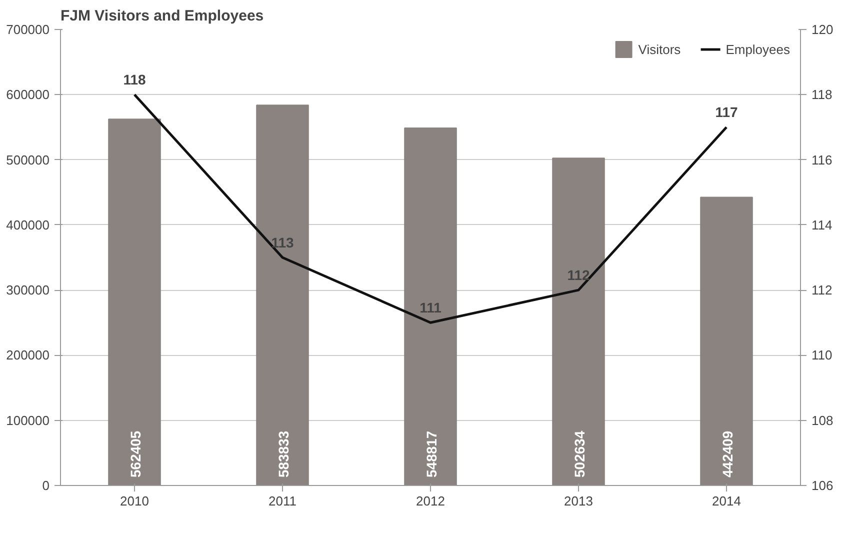 Image resolution: width=864 pixels, height=537 pixels. Describe the element at coordinates (28, 160) in the screenshot. I see `y-tick-label: 500000` at that location.